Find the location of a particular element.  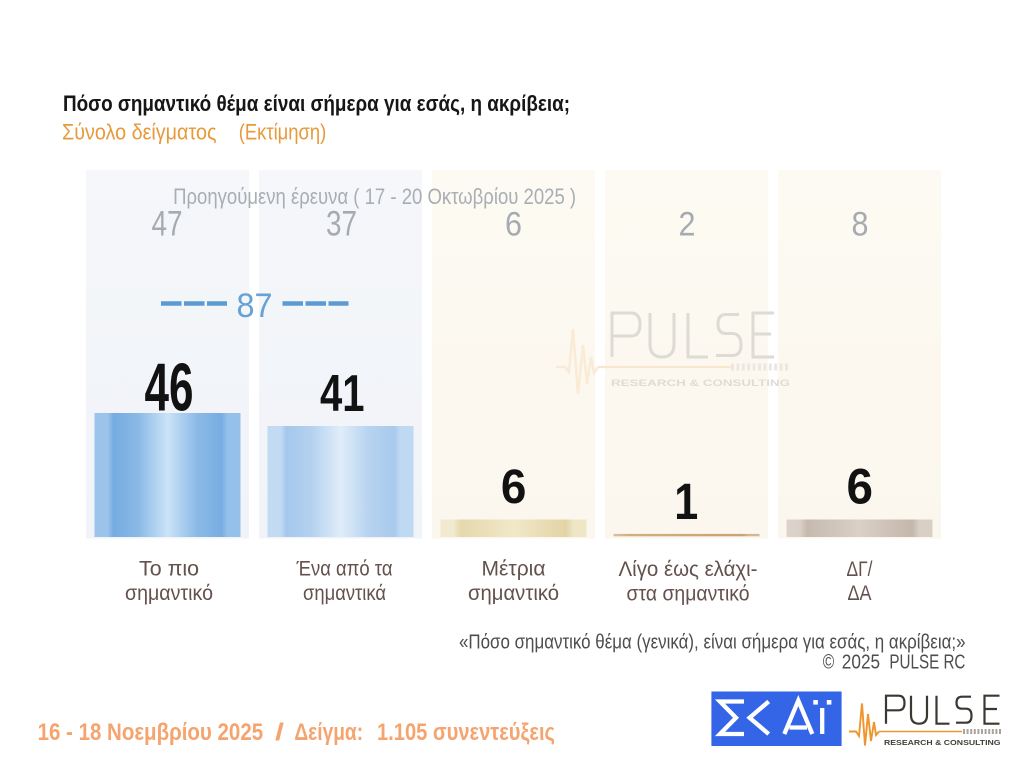

svg-text: ΔΓ/ is located at coordinates (860, 569).